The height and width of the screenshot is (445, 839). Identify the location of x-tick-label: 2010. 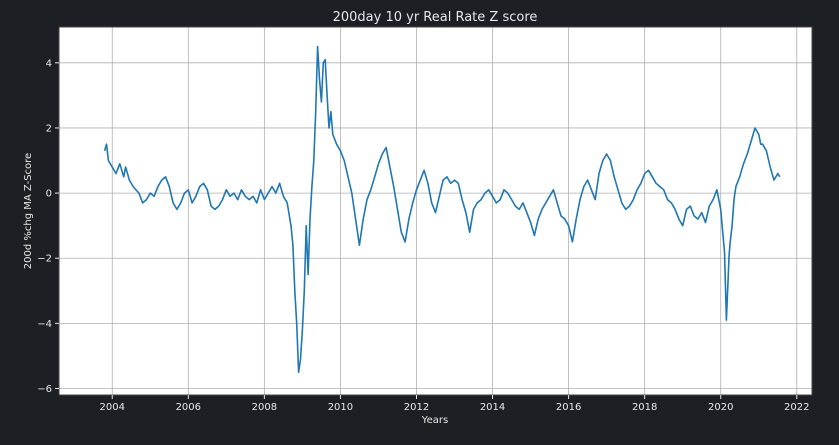
(340, 407).